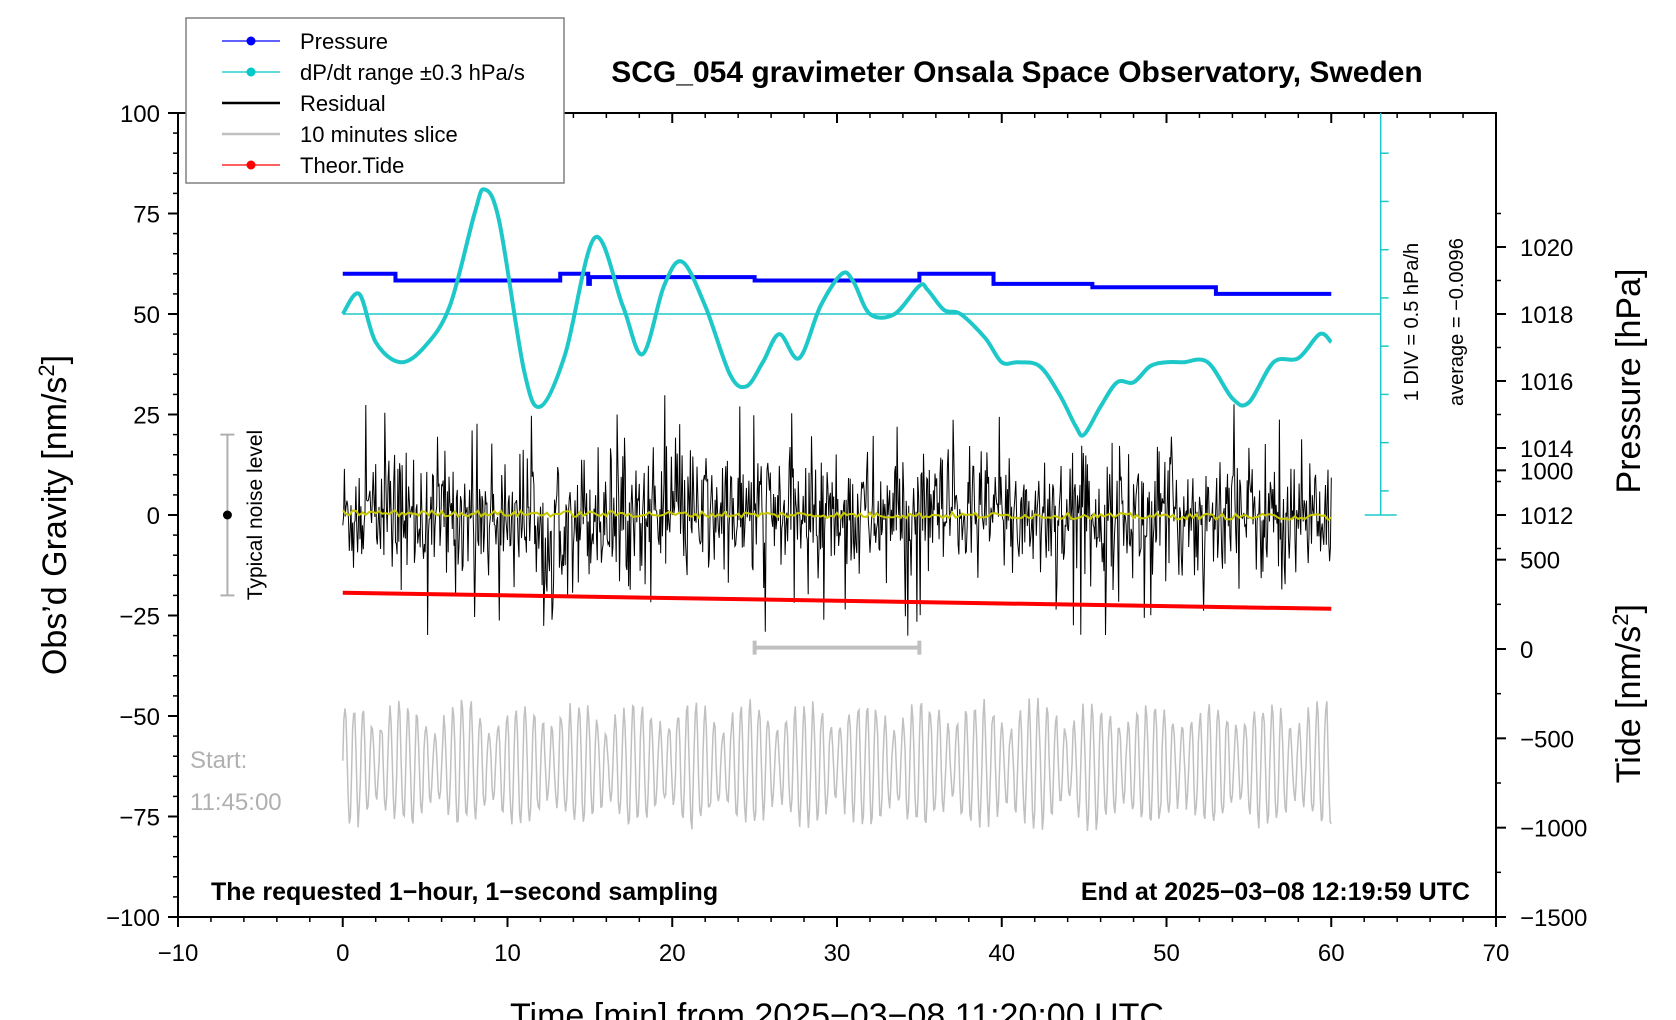  I want to click on legend-label: 10 minutes slice, so click(379, 134).